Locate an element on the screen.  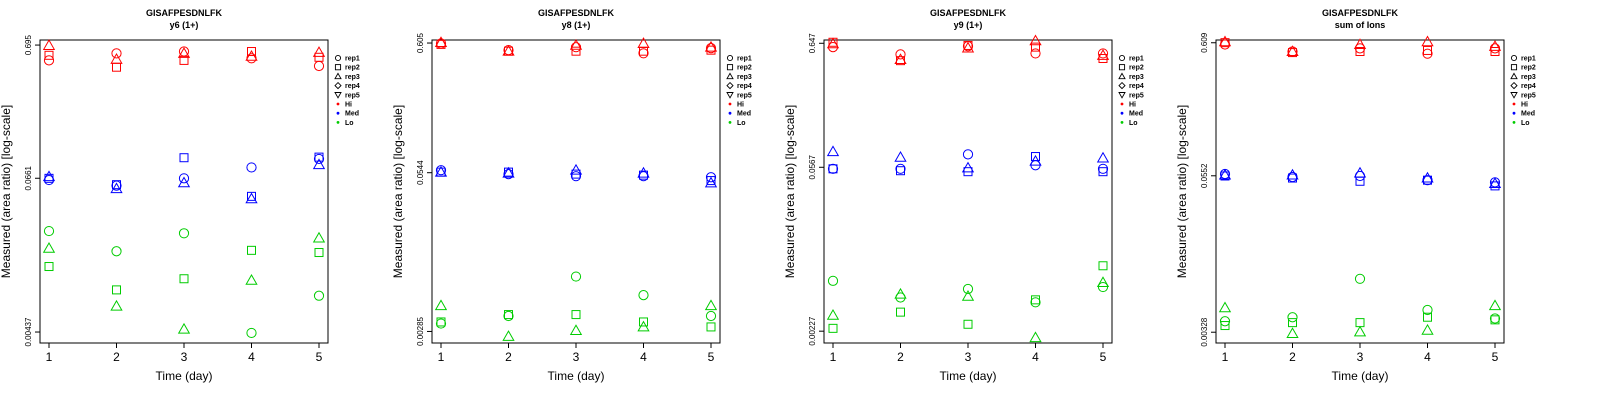
y-tick-label: 0.605 is located at coordinates (420, 42).